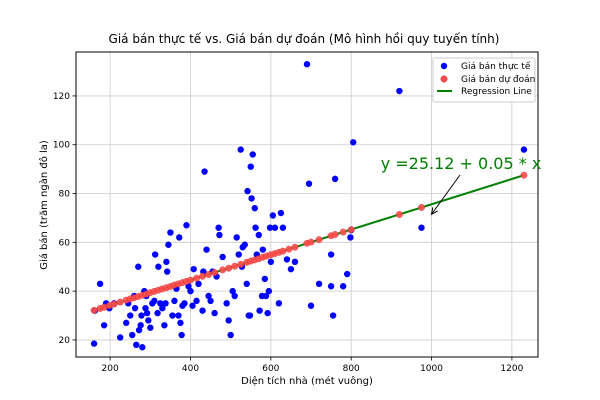  I want to click on y-tick-label: 100, so click(61, 146).